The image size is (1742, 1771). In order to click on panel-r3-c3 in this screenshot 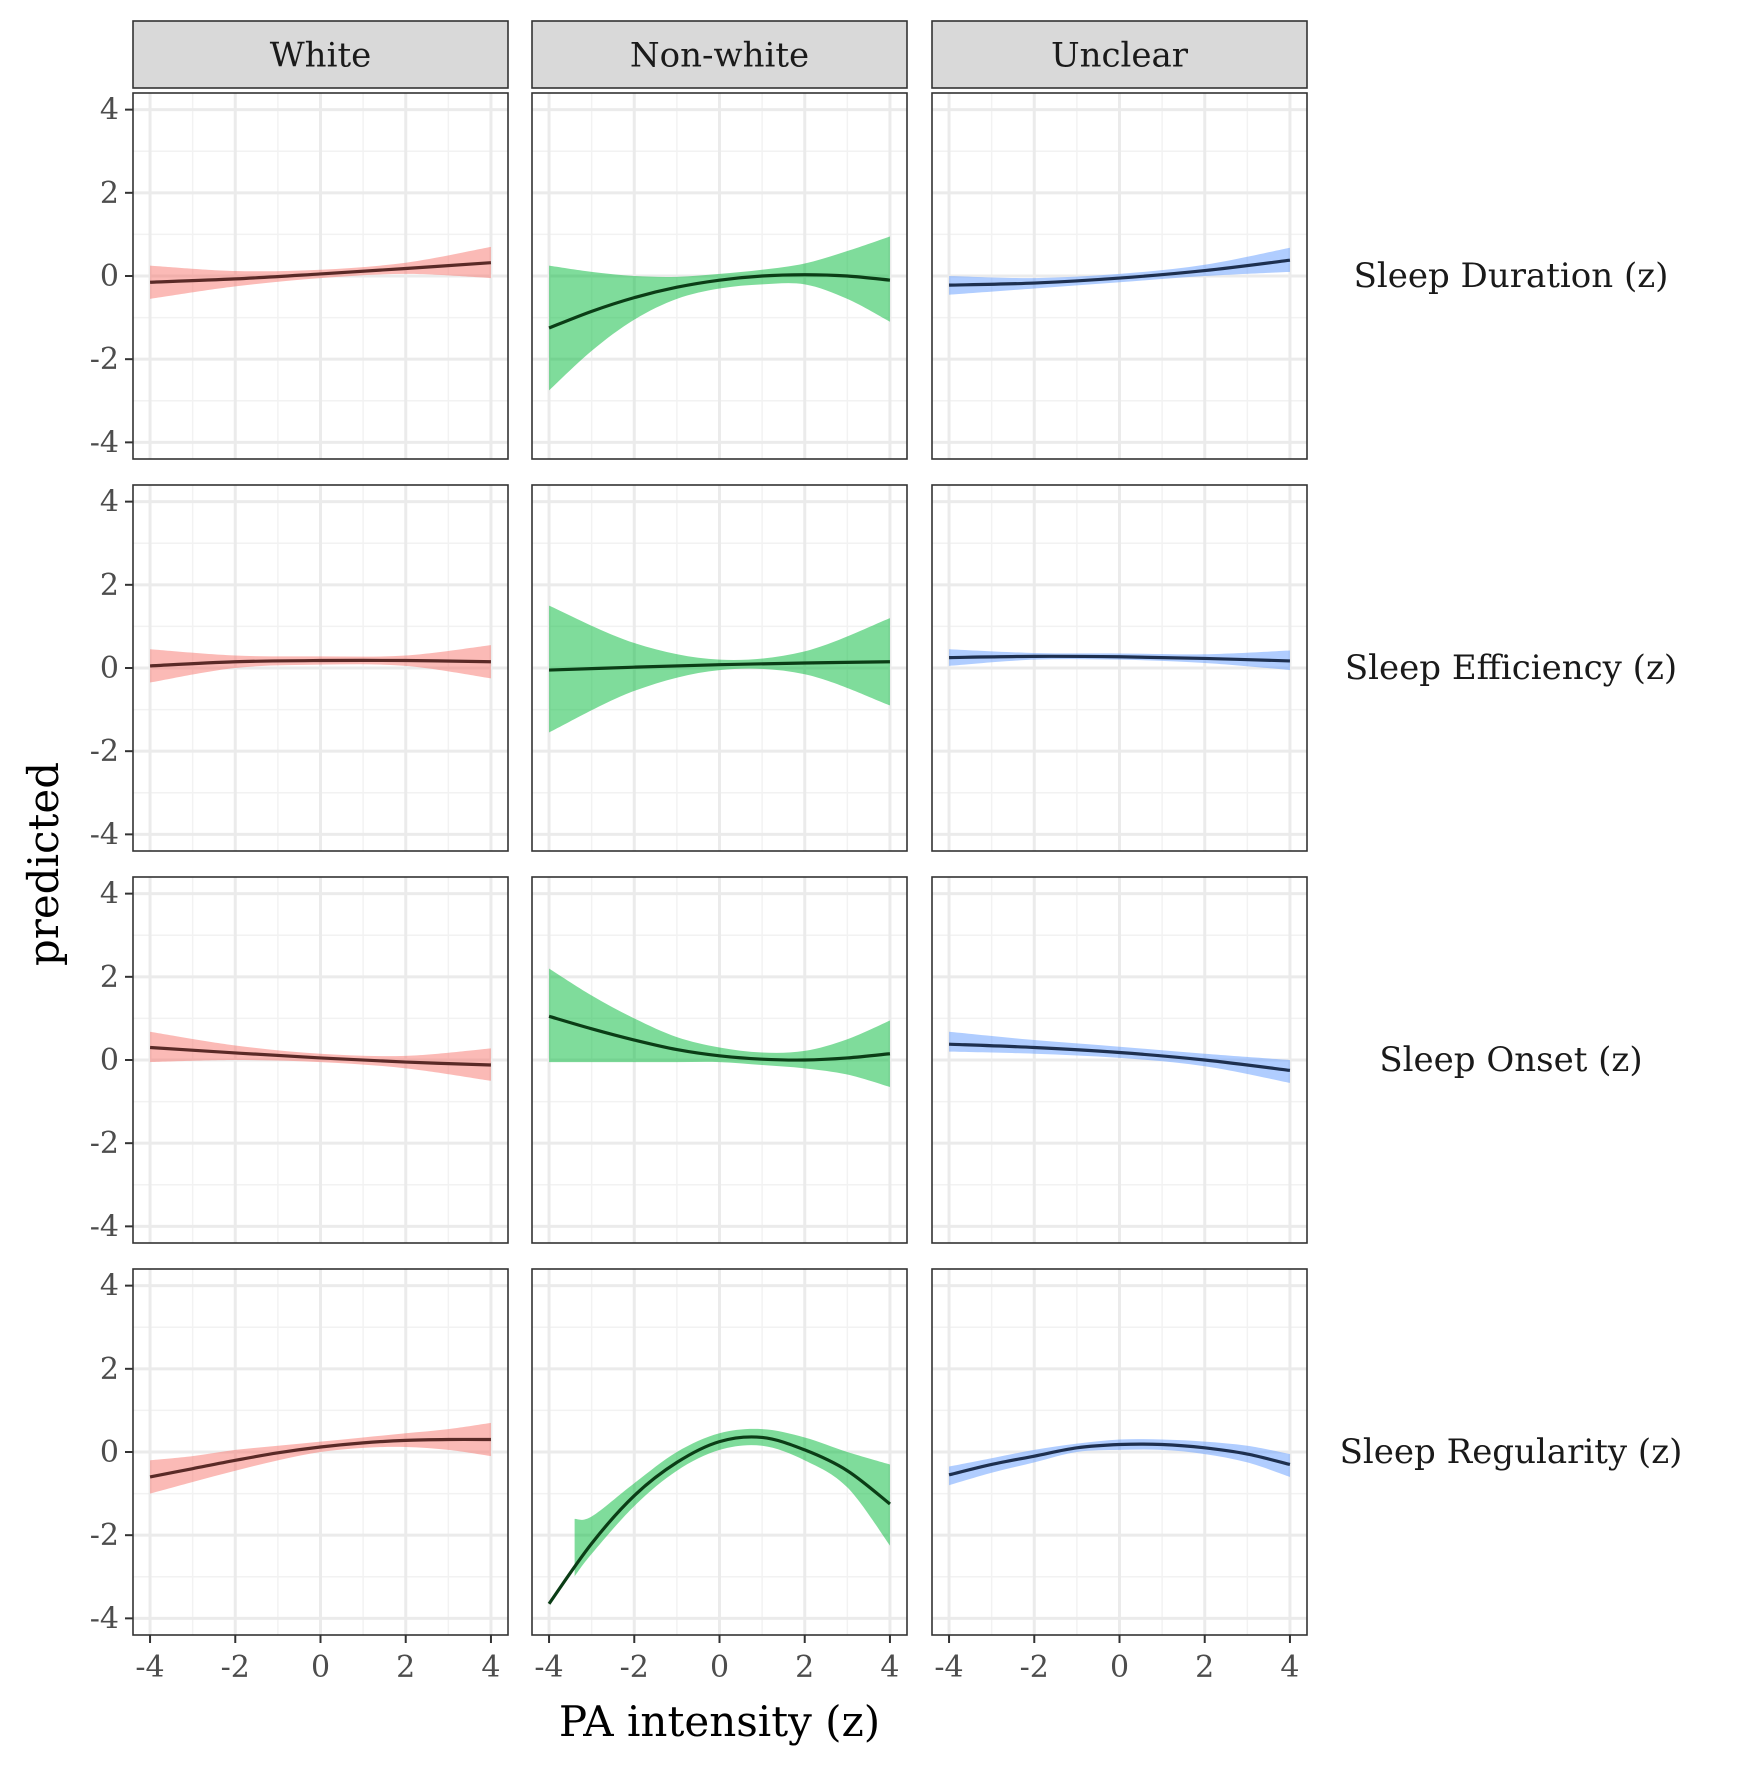, I will do `click(1119, 1060)`.